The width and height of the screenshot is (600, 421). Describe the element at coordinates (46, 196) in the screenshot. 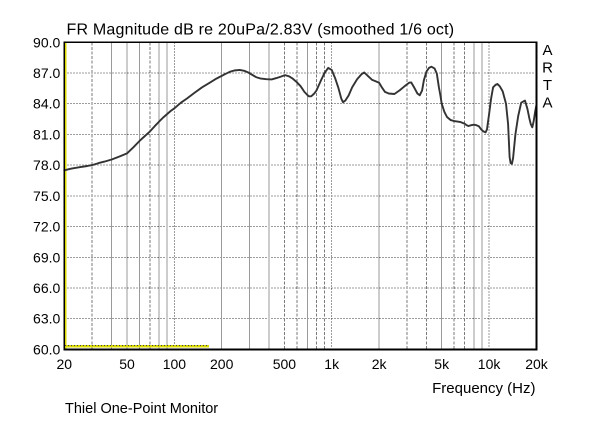

I see `svg-text: 75.0` at that location.